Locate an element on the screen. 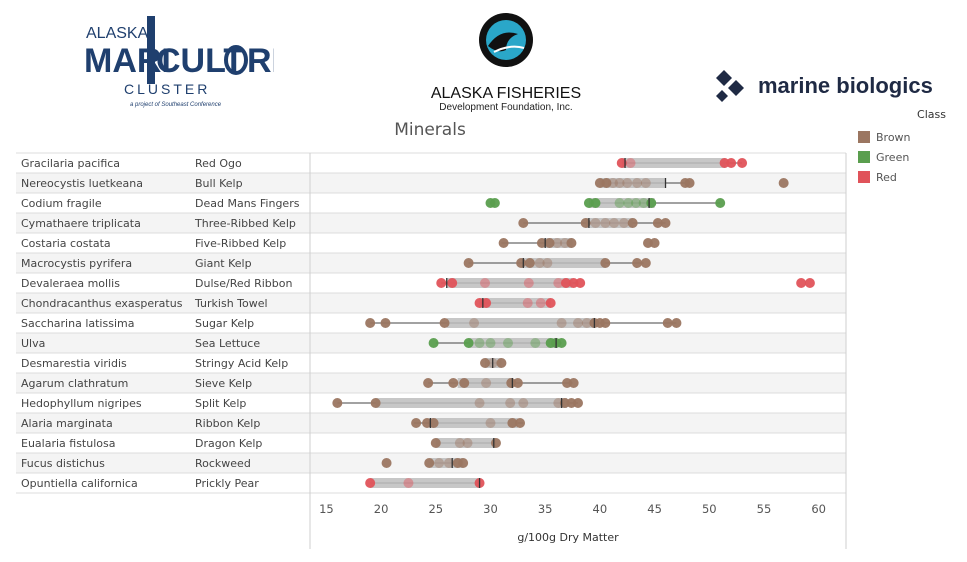 This screenshot has height=562, width=967. logo-text-cluster: CLUSTER is located at coordinates (167, 89).